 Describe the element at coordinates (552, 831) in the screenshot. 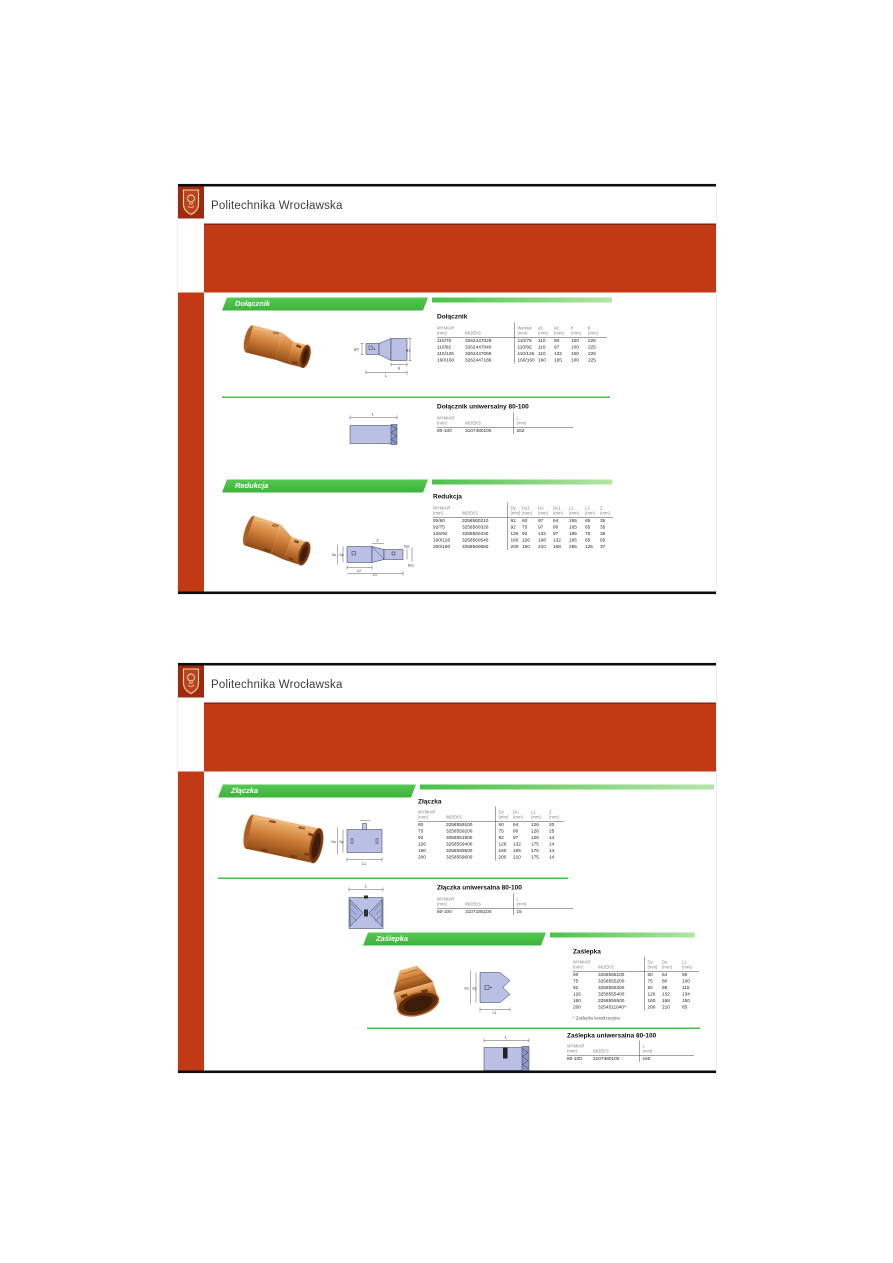

I see `table-cell: 25` at that location.